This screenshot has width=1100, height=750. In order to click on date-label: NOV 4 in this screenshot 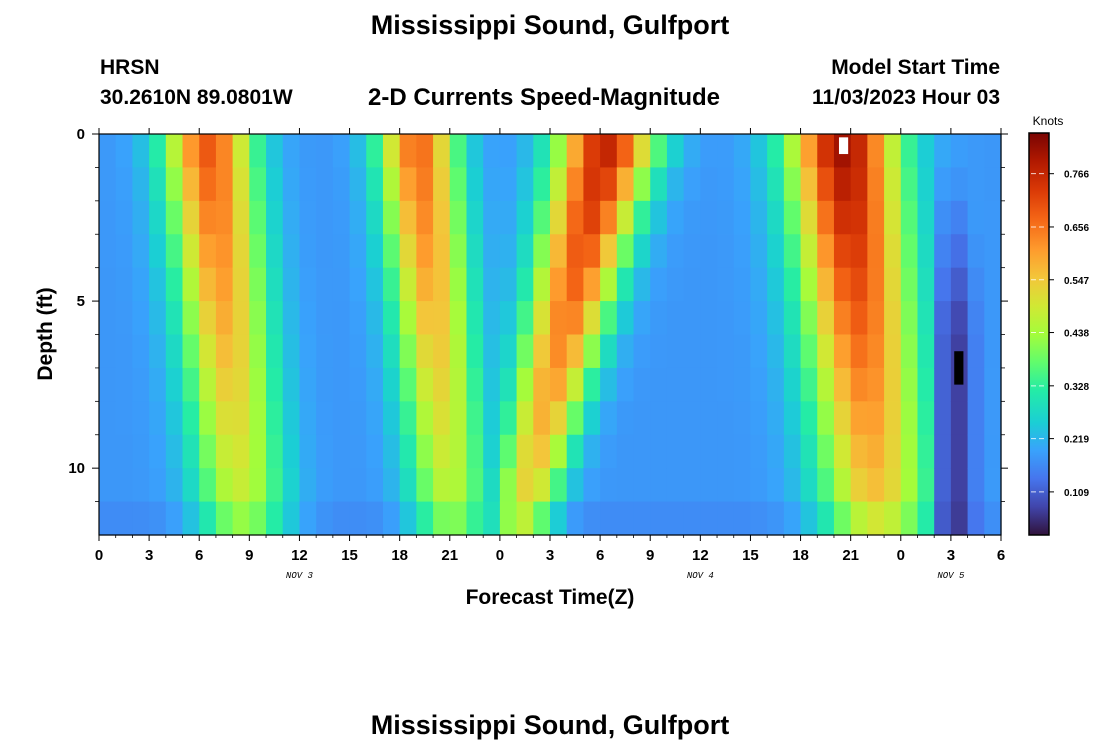, I will do `click(700, 576)`.